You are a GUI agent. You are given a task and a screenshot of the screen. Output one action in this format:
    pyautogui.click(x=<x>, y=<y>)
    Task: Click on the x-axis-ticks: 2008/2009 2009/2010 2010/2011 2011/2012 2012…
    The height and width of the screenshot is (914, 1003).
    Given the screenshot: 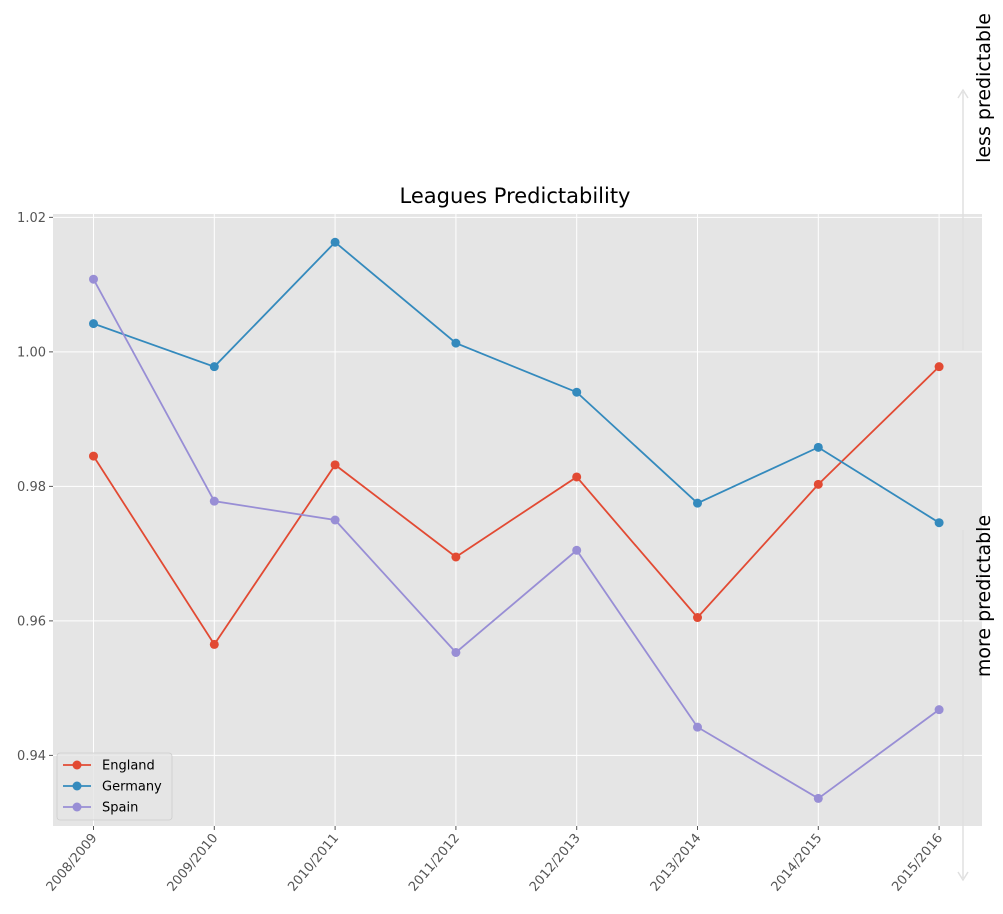 What is the action you would take?
    pyautogui.click(x=495, y=860)
    